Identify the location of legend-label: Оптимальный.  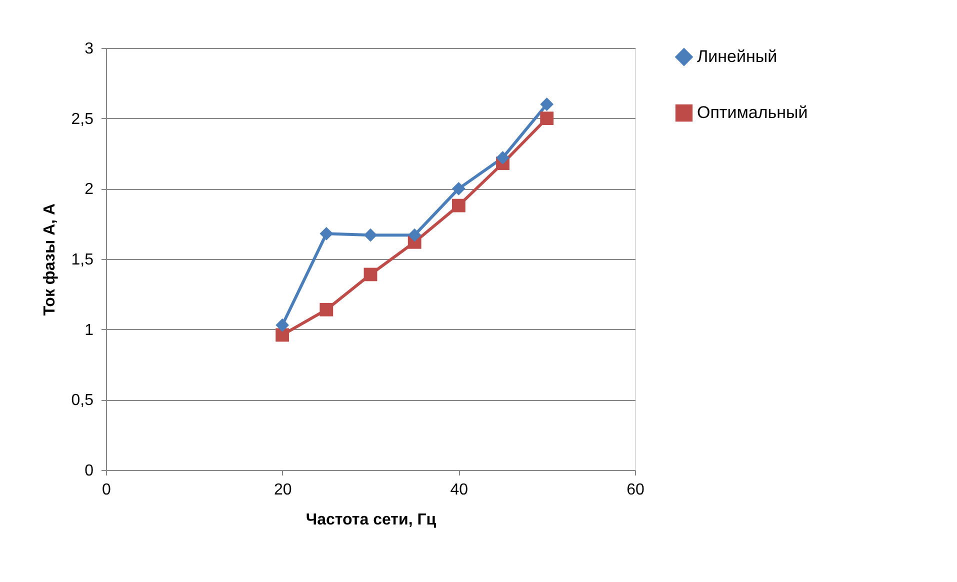
(752, 112).